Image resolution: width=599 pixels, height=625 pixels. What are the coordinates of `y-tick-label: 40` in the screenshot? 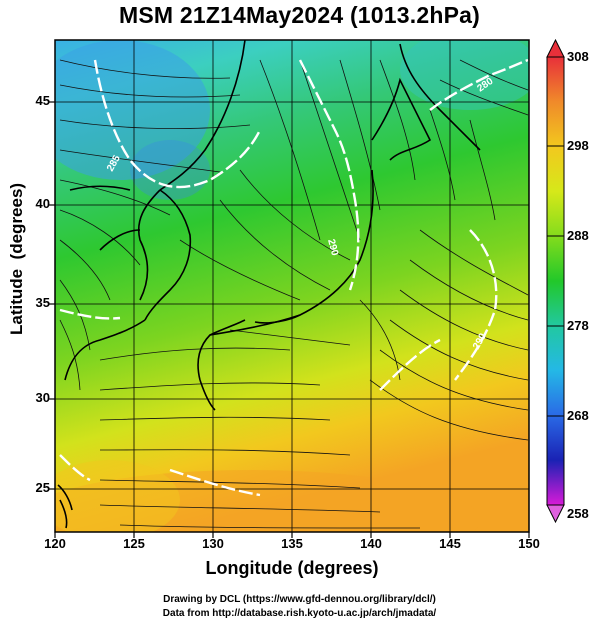 It's located at (42, 203).